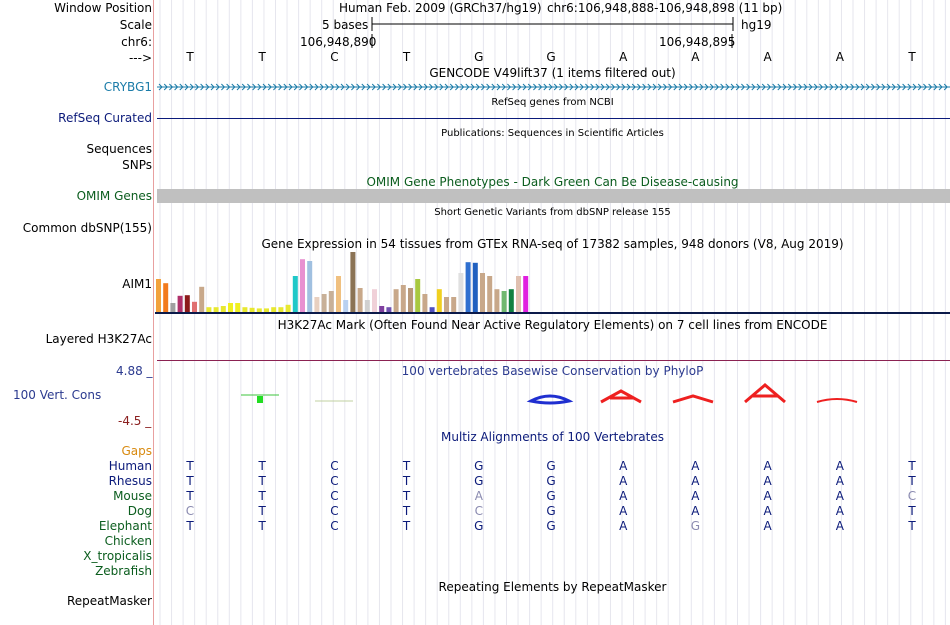 This screenshot has height=625, width=950. I want to click on window-range: chr6:106,948,888-106,948,898 (11 bp), so click(665, 8).